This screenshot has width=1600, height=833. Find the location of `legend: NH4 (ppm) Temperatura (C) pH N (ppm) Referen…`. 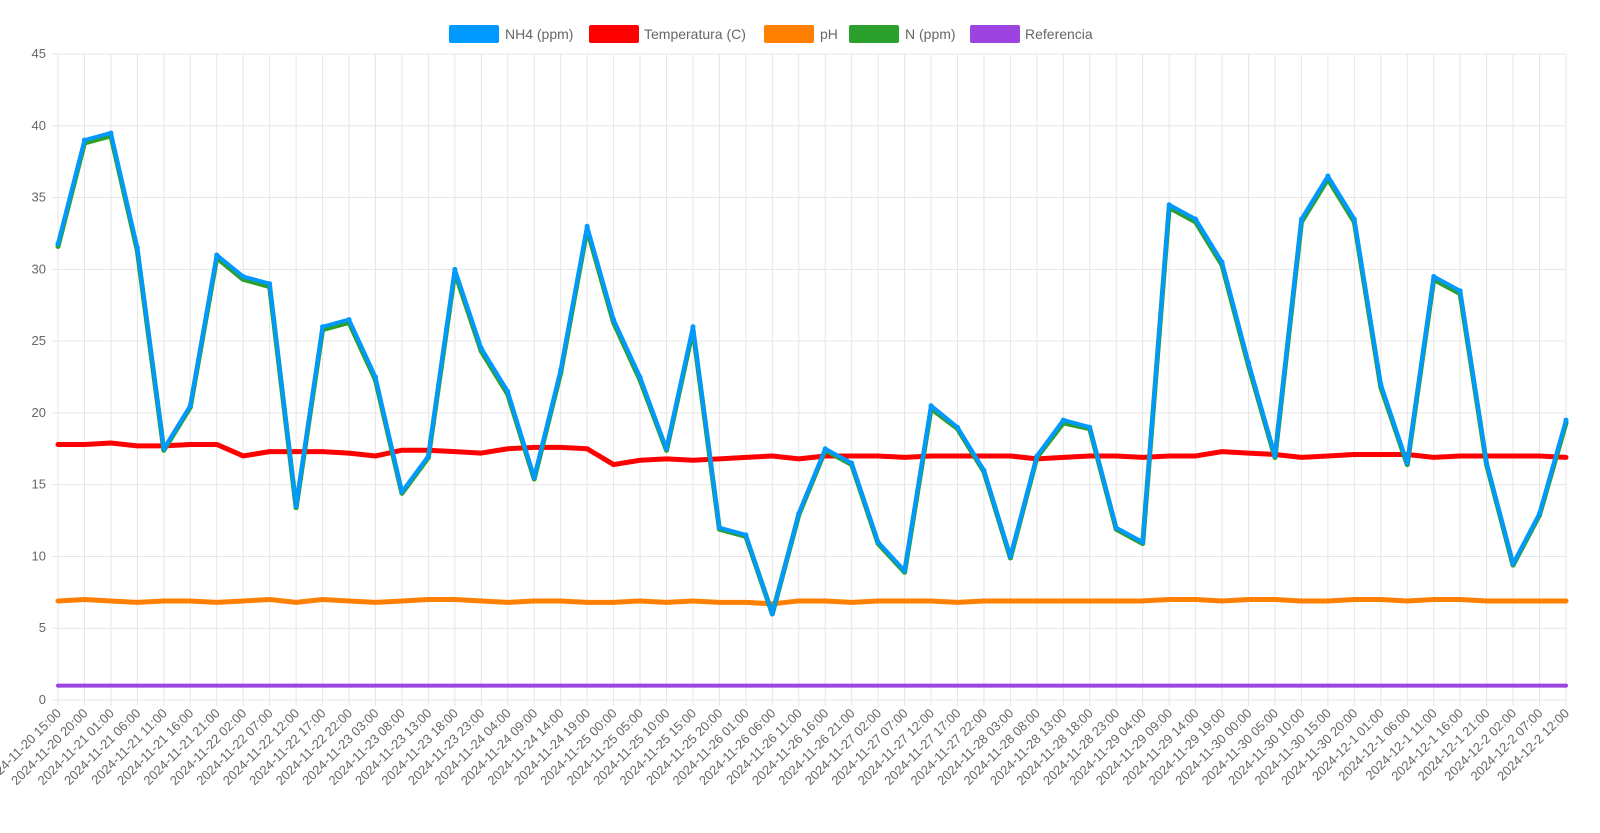

legend: NH4 (ppm) Temperatura (C) pH N (ppm) Referen… is located at coordinates (771, 34).